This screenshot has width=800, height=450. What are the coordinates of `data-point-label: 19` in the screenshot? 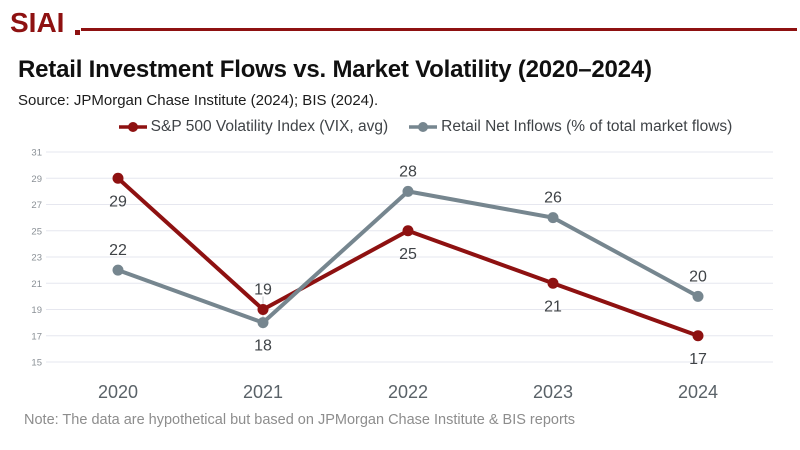 It's located at (263, 290).